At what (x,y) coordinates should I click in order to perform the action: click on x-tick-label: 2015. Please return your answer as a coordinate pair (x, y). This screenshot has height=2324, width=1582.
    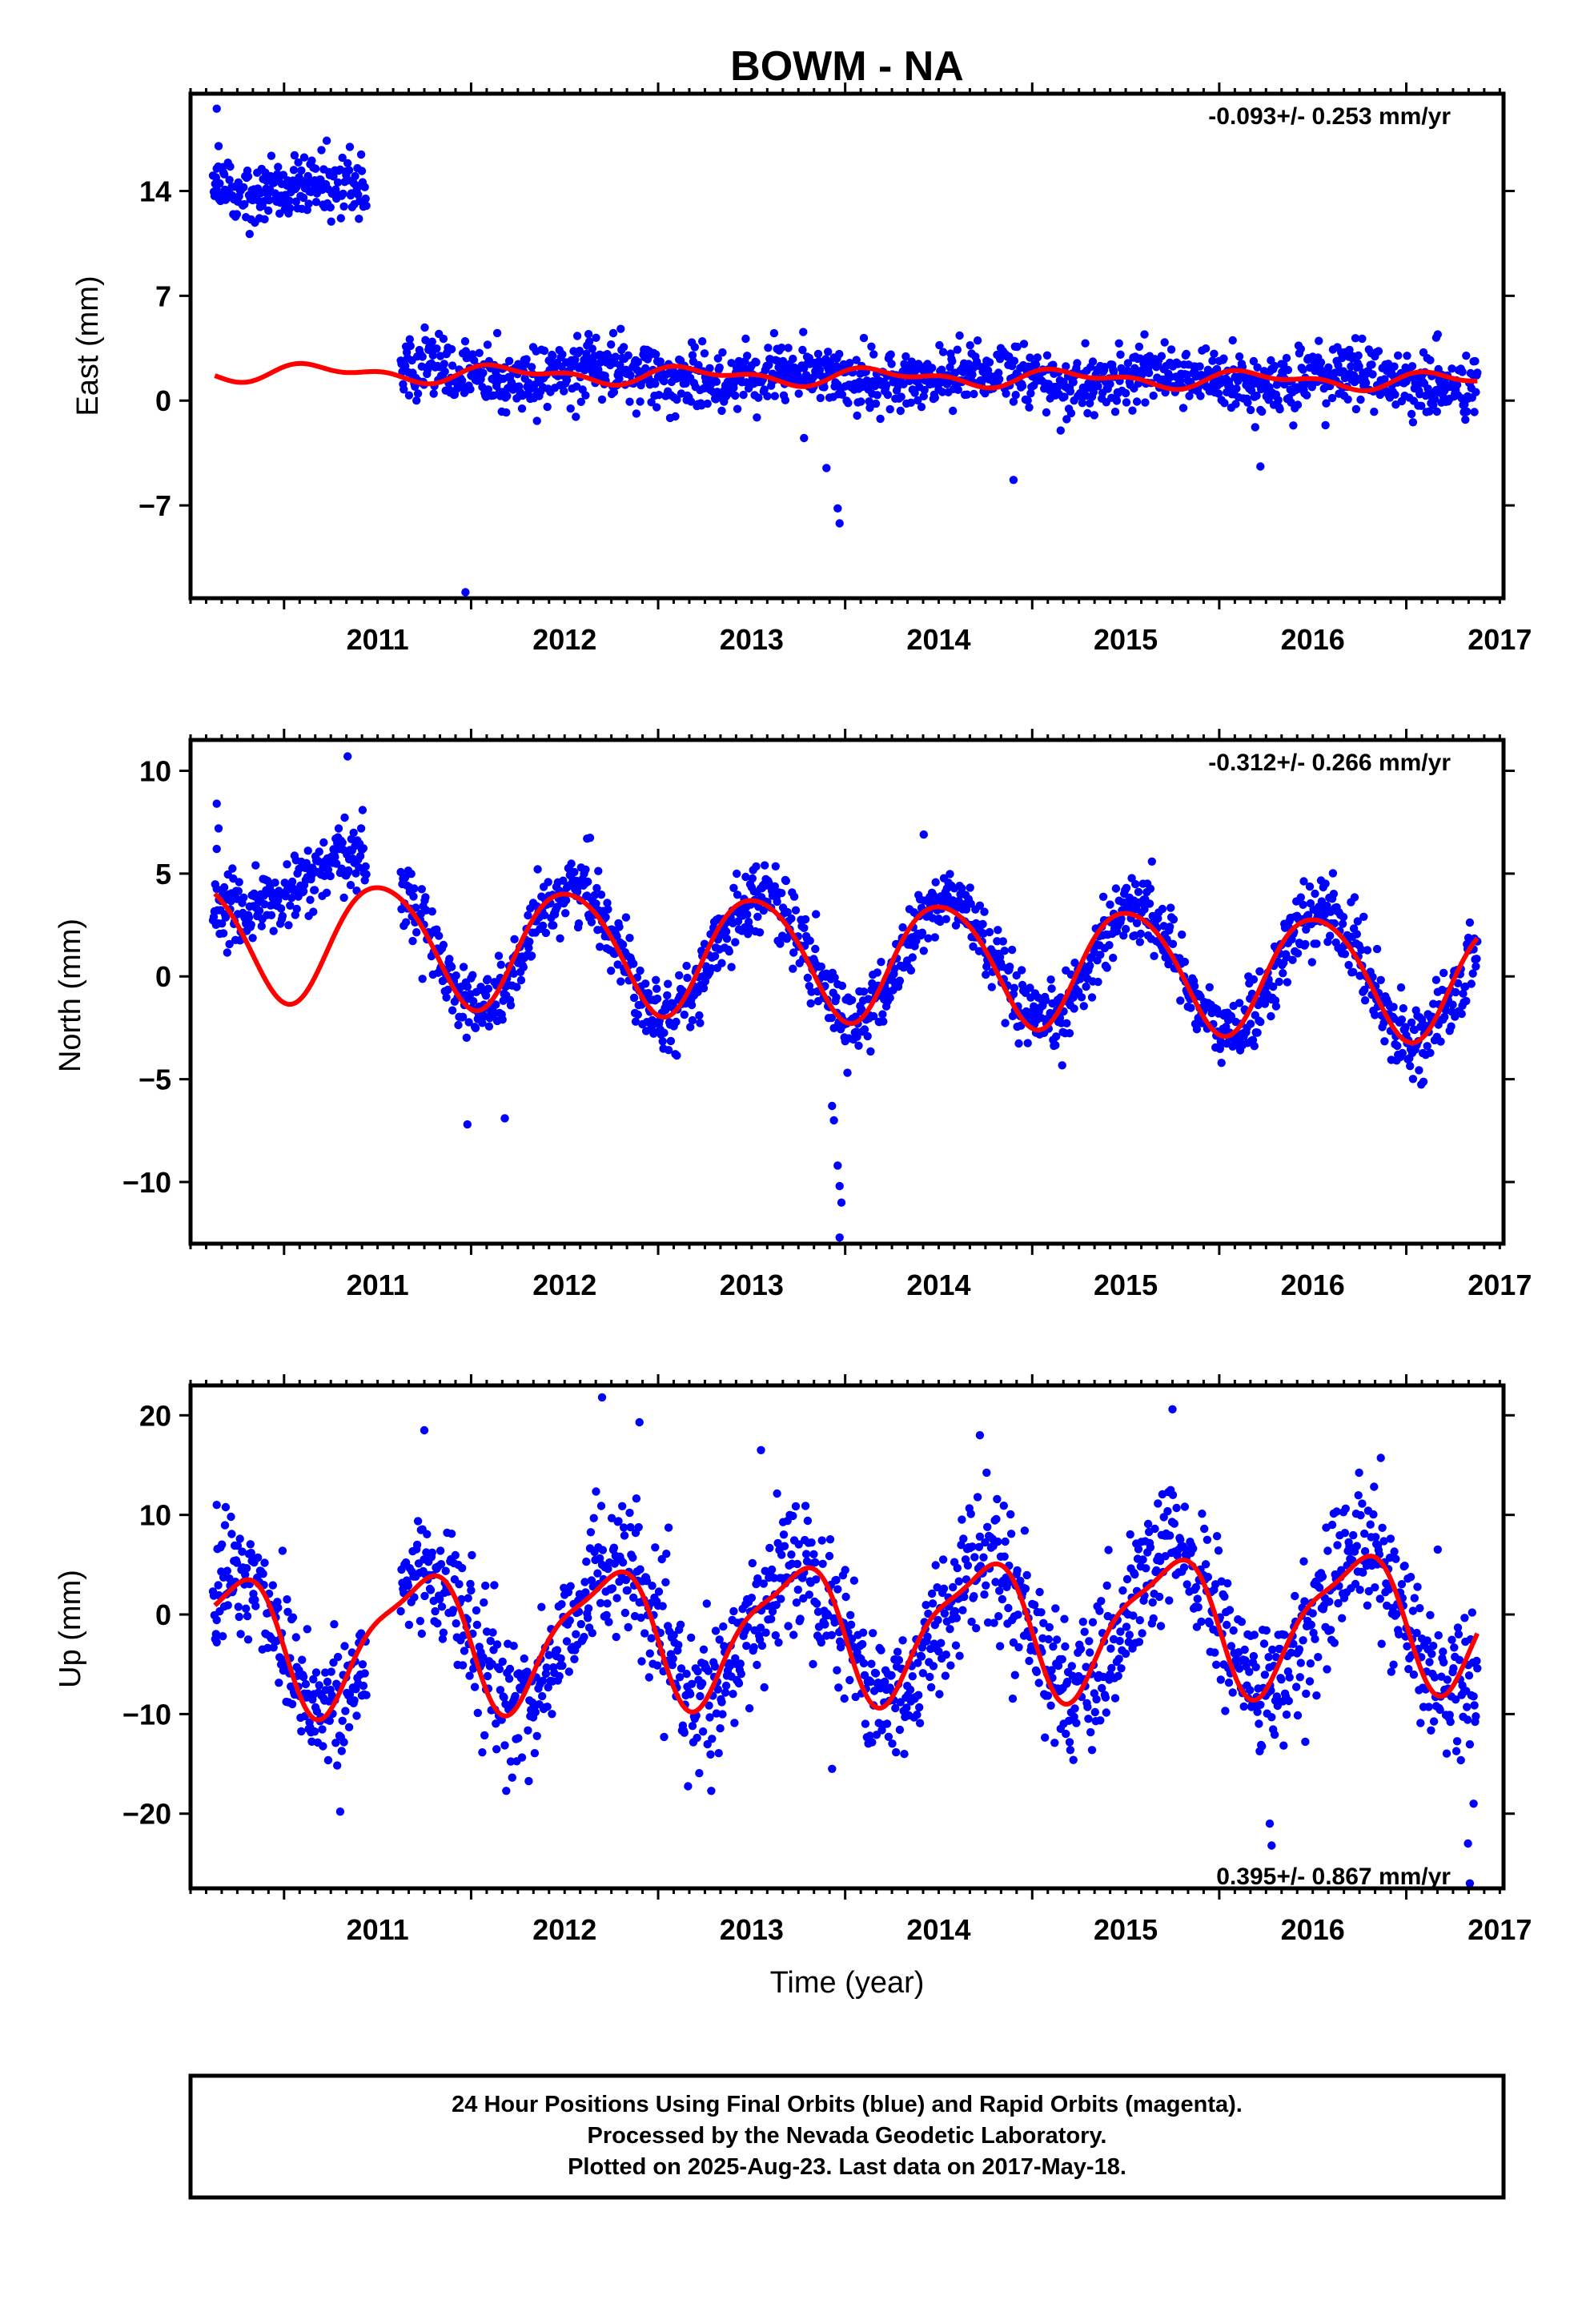
    Looking at the image, I should click on (1126, 639).